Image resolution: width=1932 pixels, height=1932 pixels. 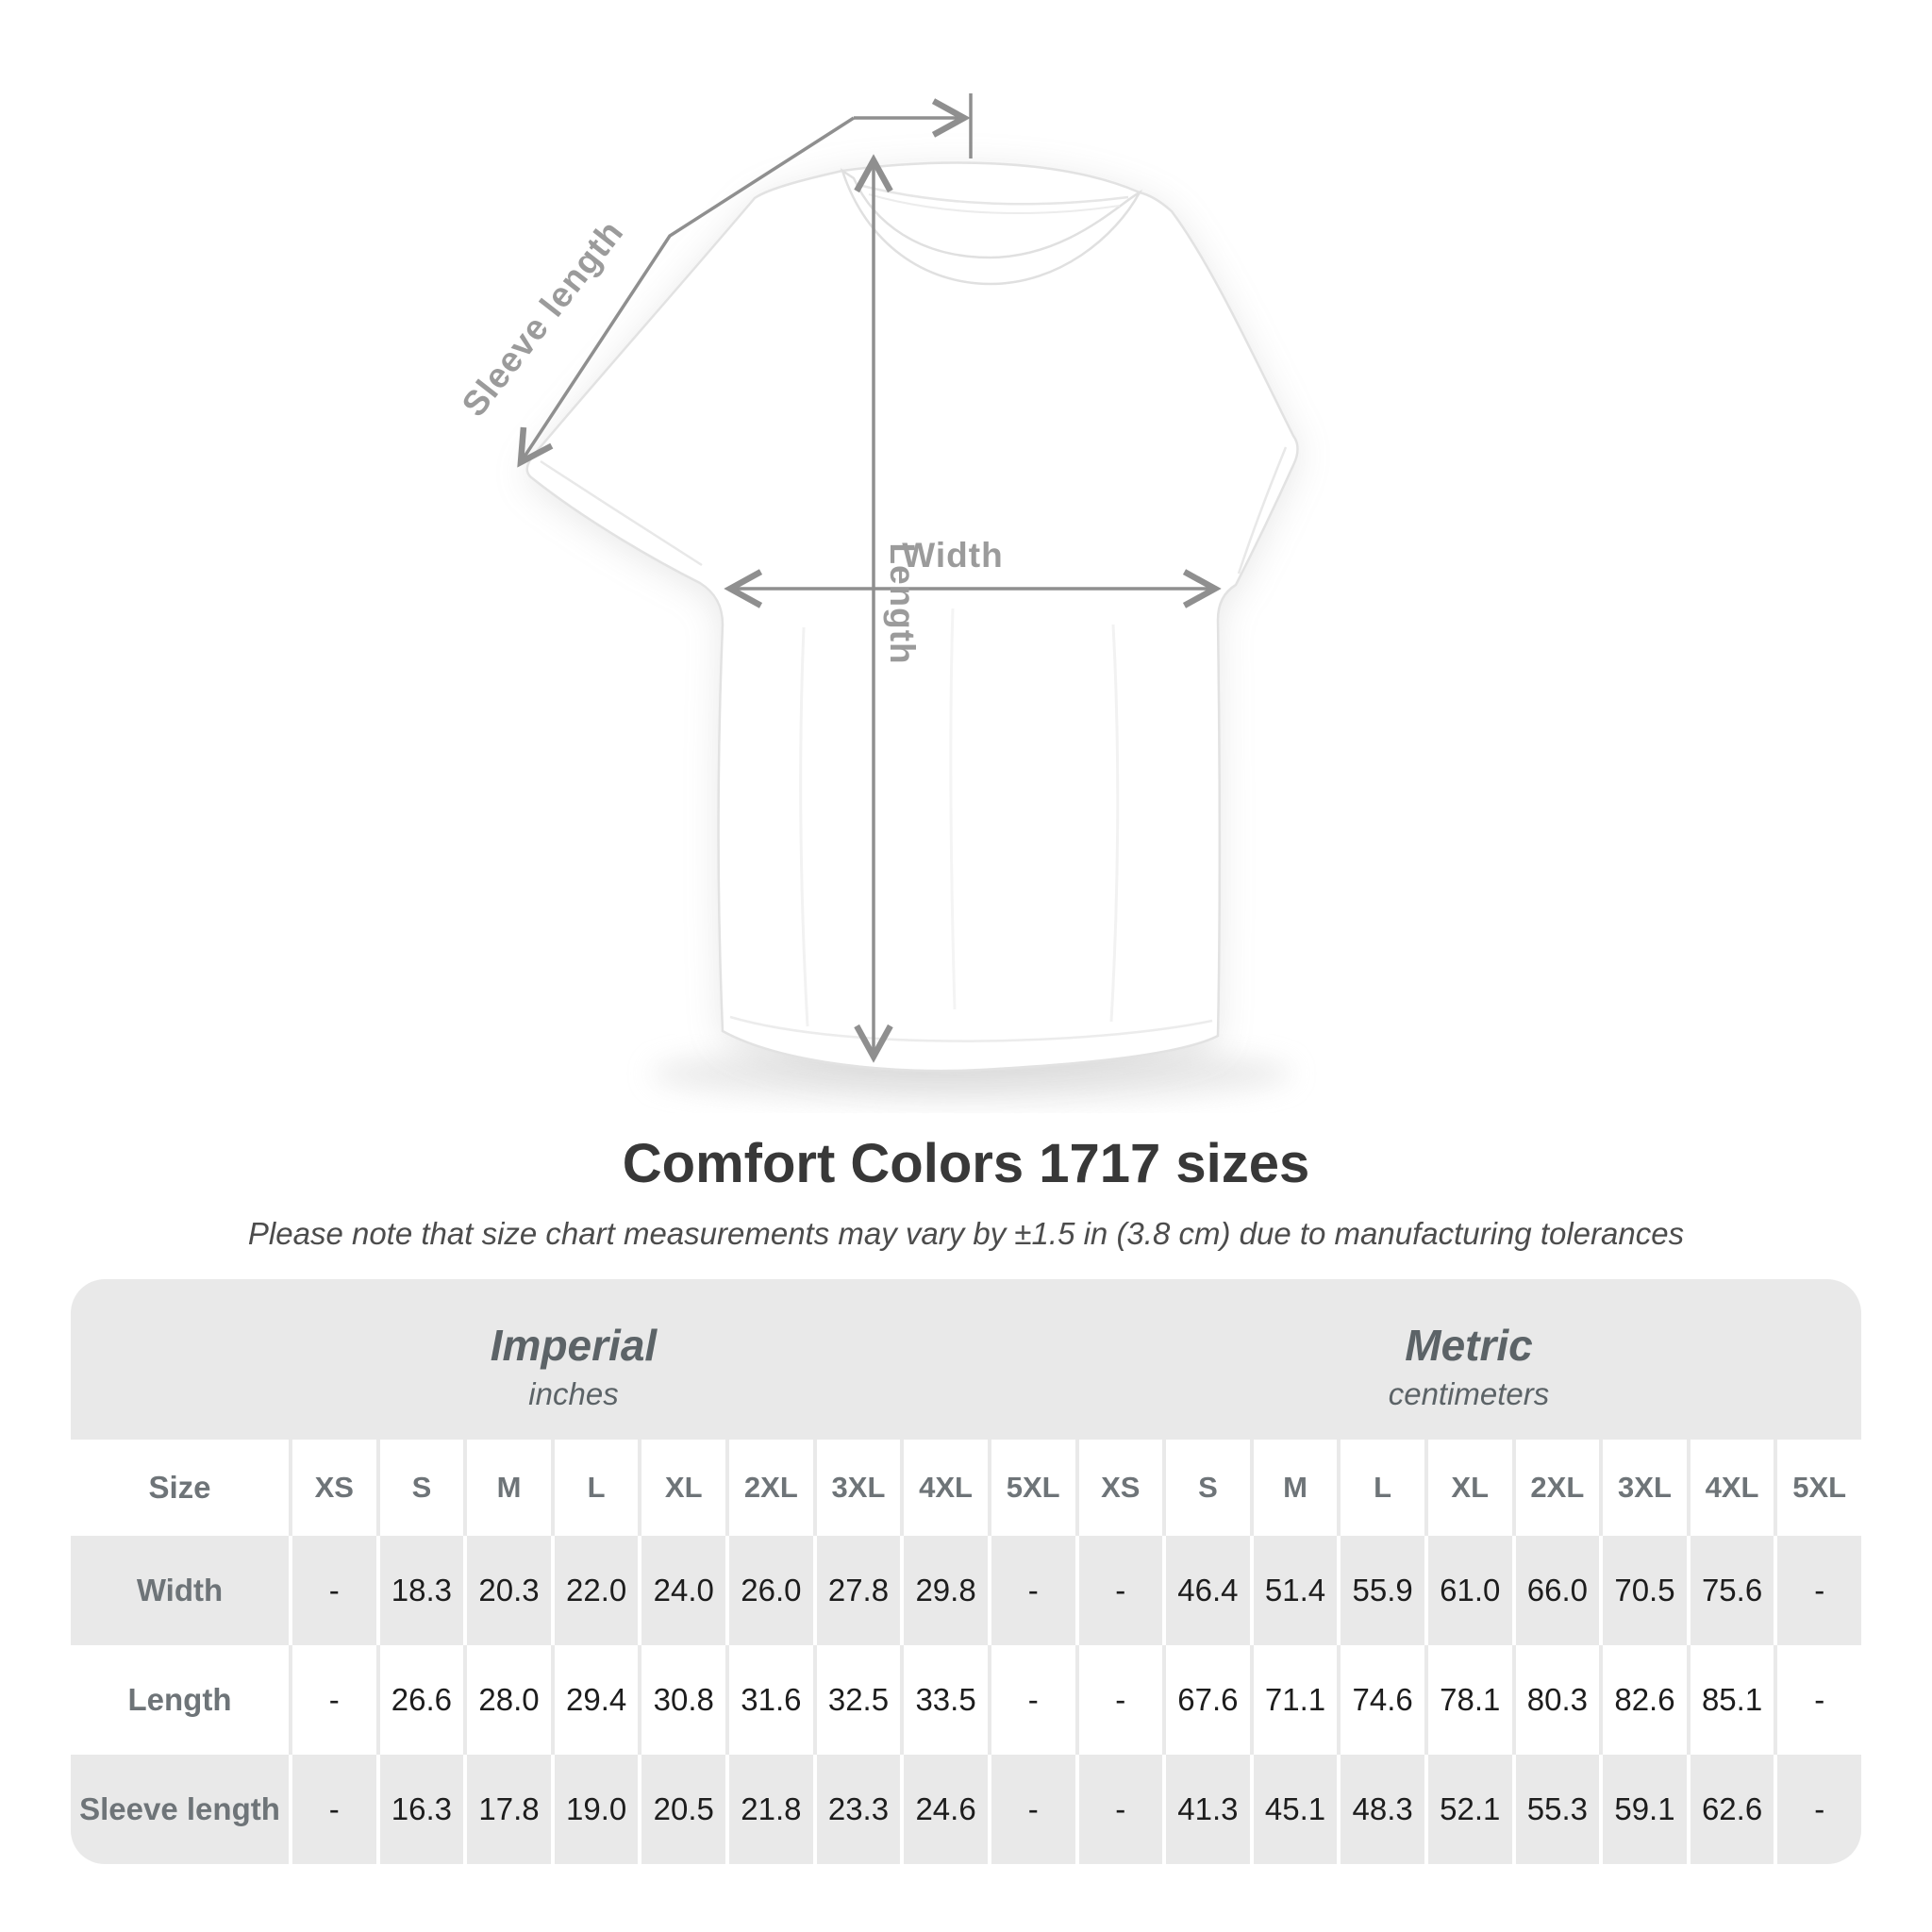 I want to click on length-label: Length, so click(x=903, y=603).